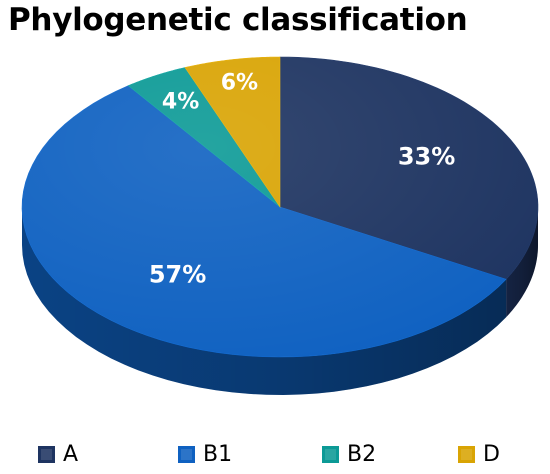 The image size is (550, 474). Describe the element at coordinates (177, 275) in the screenshot. I see `data-label-b1: 57%` at that location.